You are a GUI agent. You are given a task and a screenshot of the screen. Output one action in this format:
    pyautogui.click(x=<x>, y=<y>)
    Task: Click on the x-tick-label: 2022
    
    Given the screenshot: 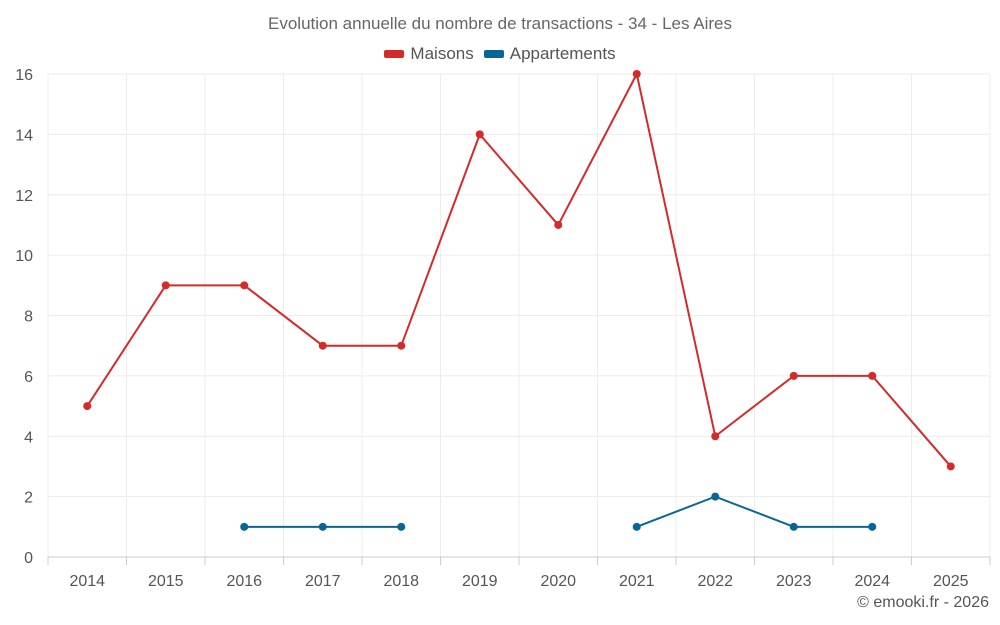 What is the action you would take?
    pyautogui.click(x=715, y=581)
    